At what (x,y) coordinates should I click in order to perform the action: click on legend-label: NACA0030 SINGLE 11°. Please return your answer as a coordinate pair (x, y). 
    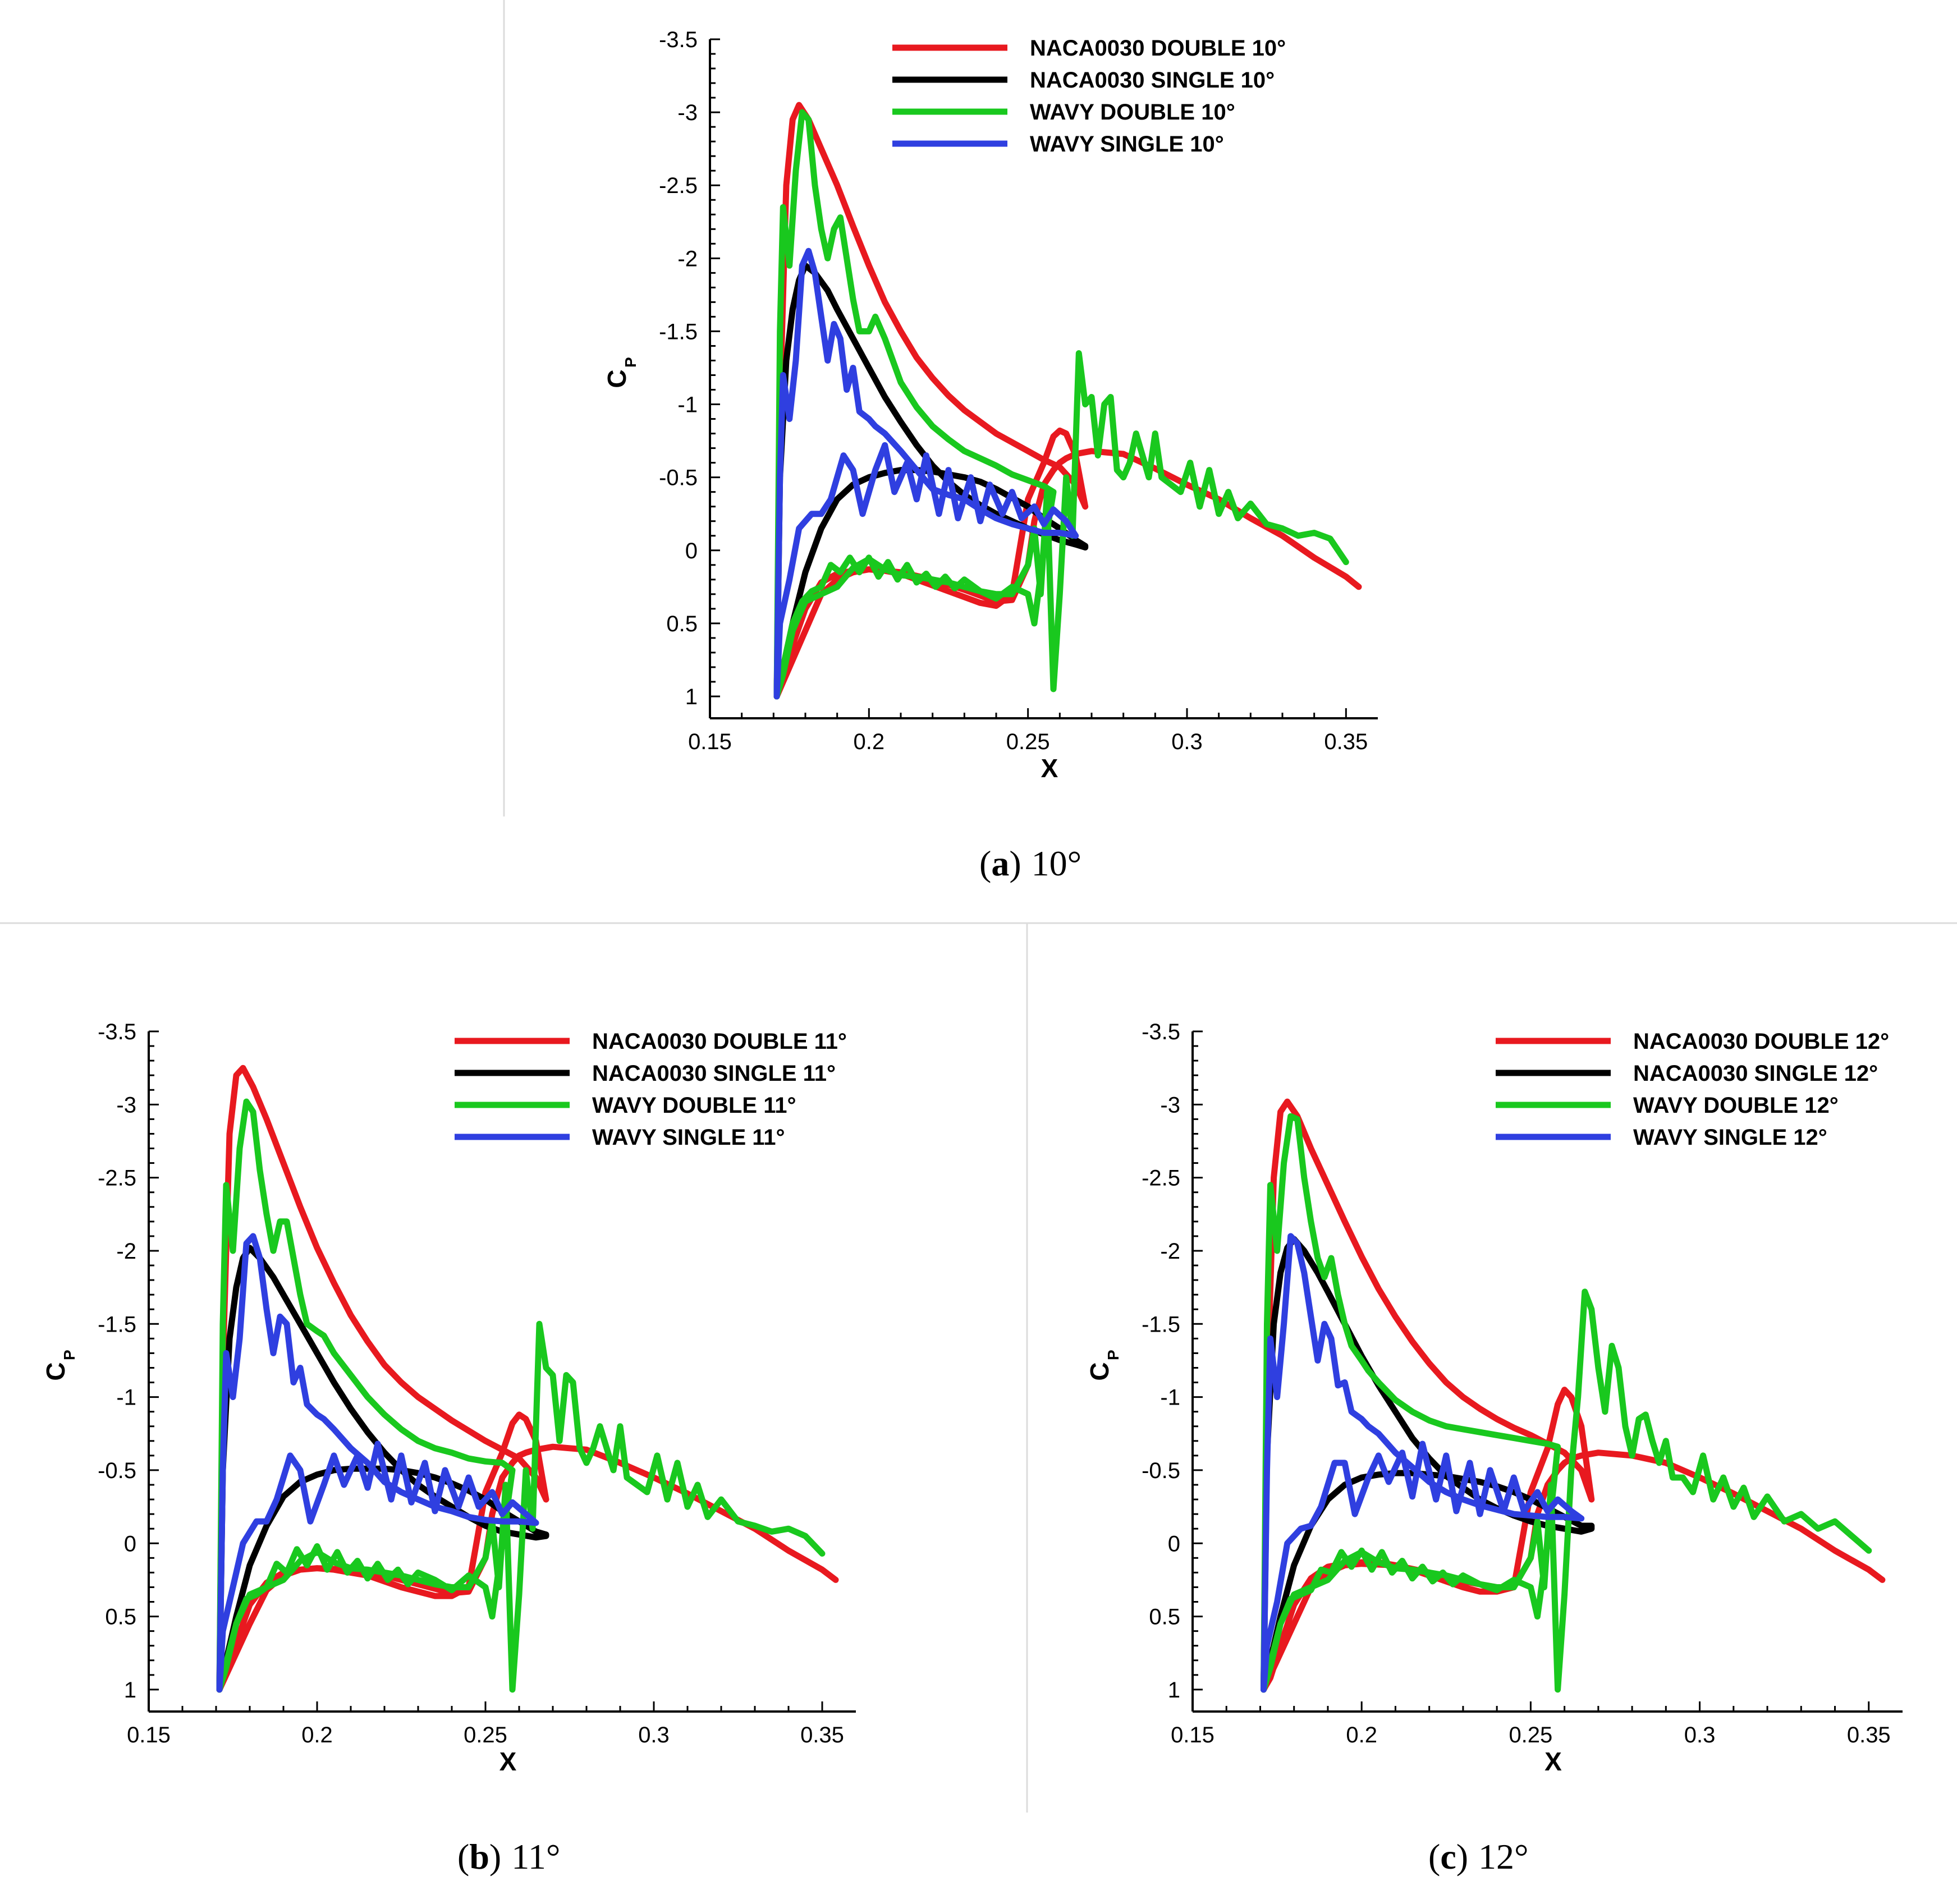
    Looking at the image, I should click on (714, 1073).